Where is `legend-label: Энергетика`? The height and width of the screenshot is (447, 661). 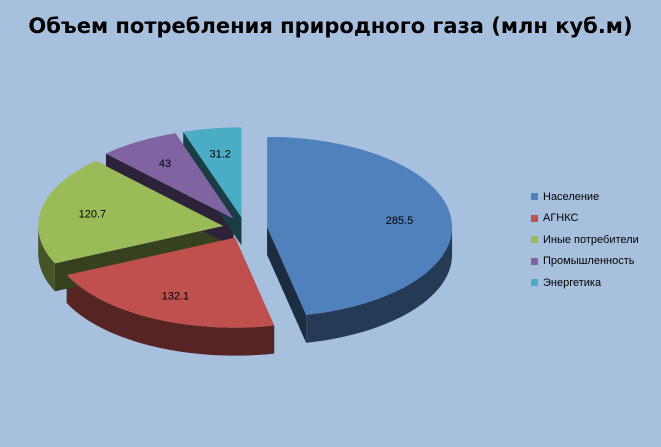 legend-label: Энергетика is located at coordinates (572, 282).